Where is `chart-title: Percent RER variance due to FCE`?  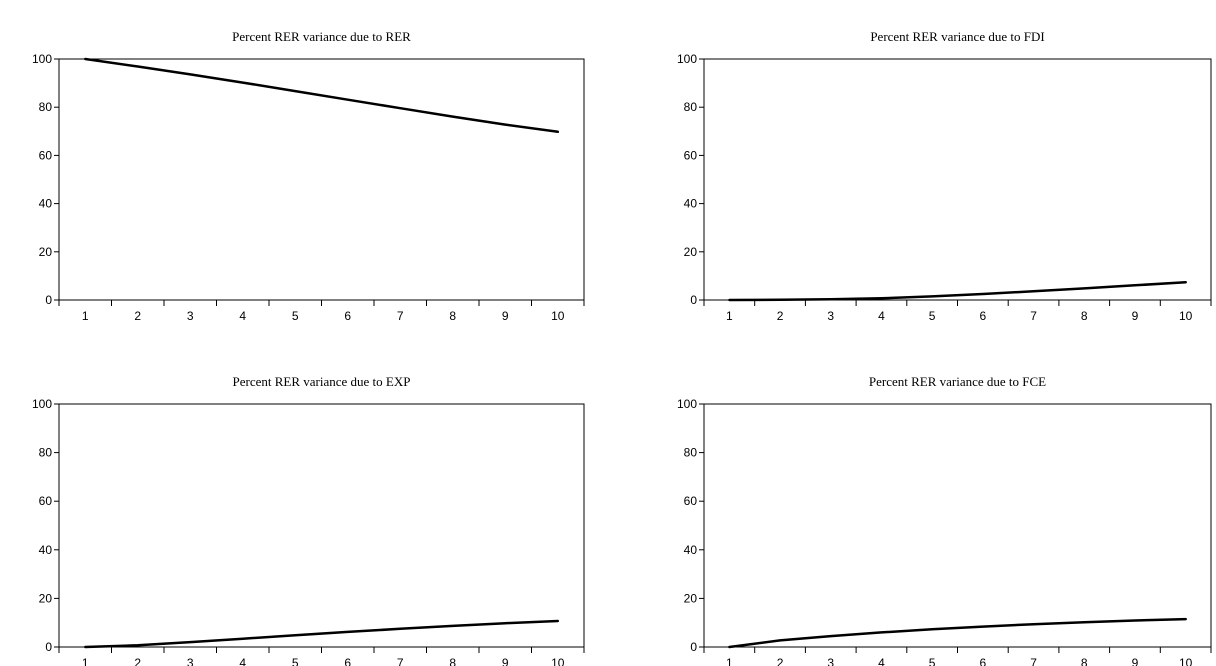 chart-title: Percent RER variance due to FCE is located at coordinates (957, 381).